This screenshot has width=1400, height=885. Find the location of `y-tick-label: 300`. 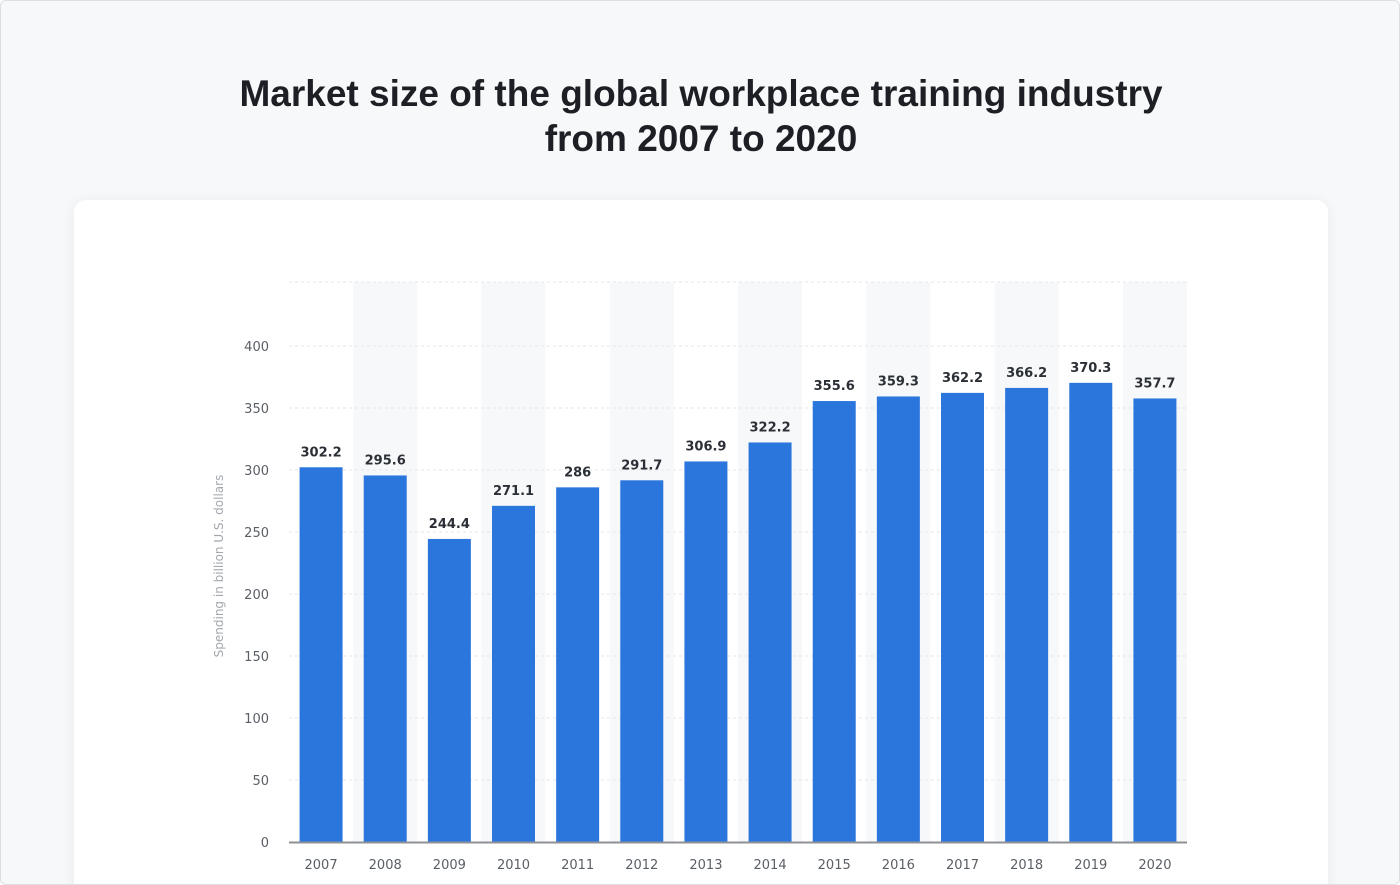

y-tick-label: 300 is located at coordinates (256, 471).